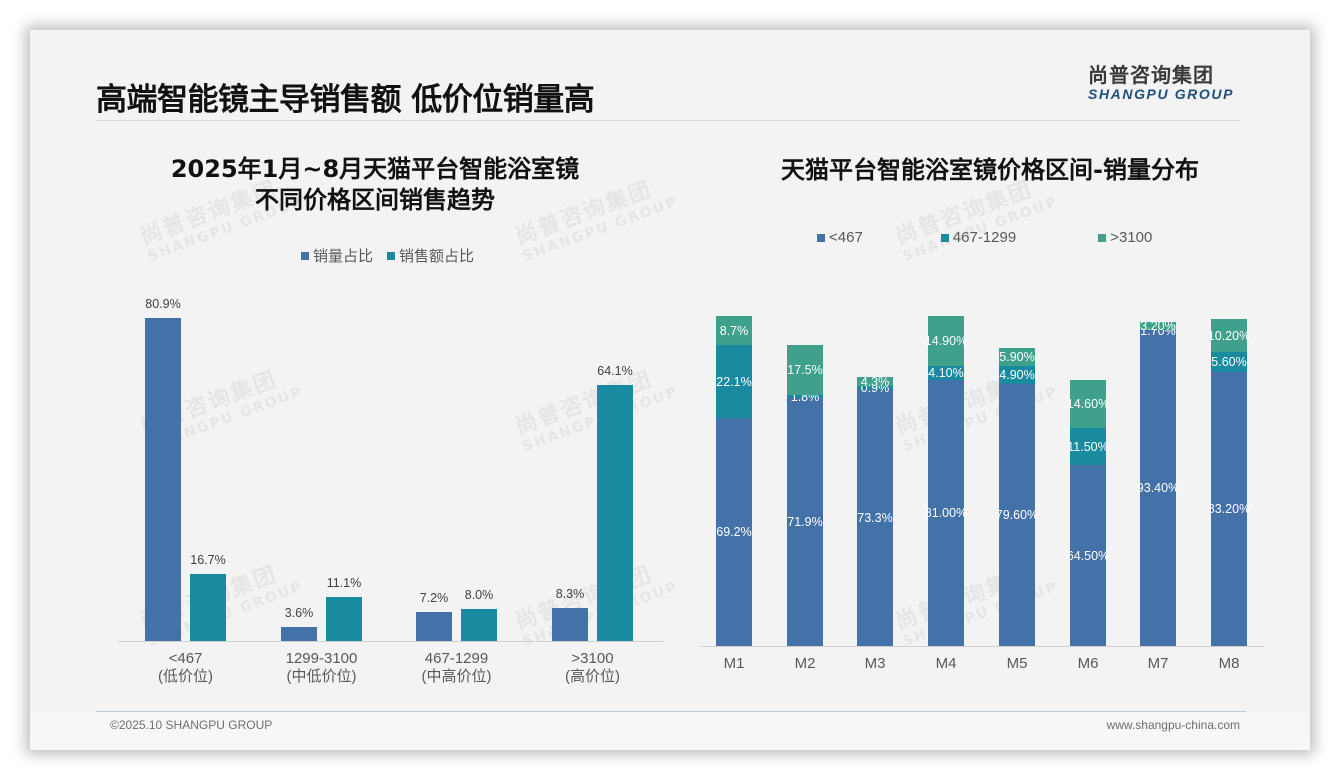 The width and height of the screenshot is (1340, 780). I want to click on legend-swatch-green, so click(1102, 237).